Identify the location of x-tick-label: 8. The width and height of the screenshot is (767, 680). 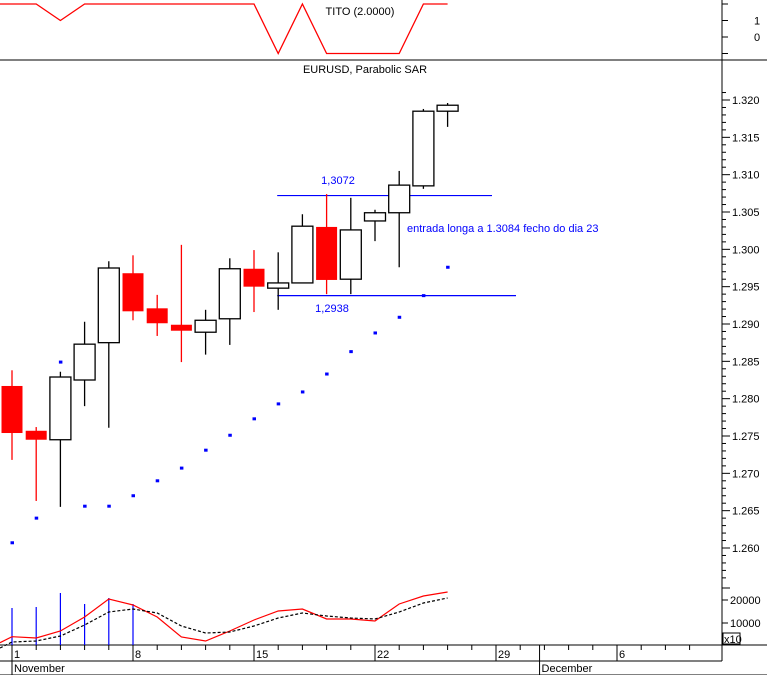
(138, 655).